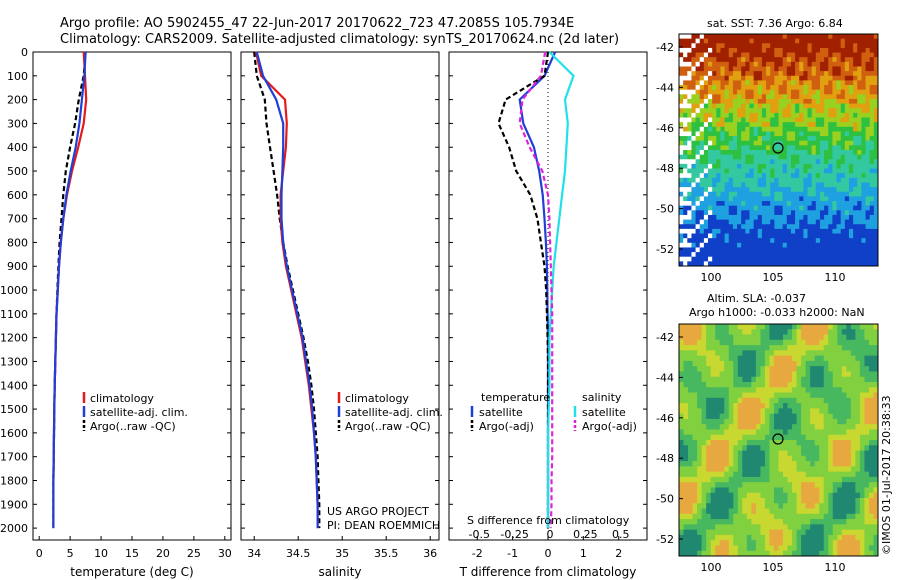 The height and width of the screenshot is (580, 900). What do you see at coordinates (298, 553) in the screenshot?
I see `x-tick-label: 34.5` at bounding box center [298, 553].